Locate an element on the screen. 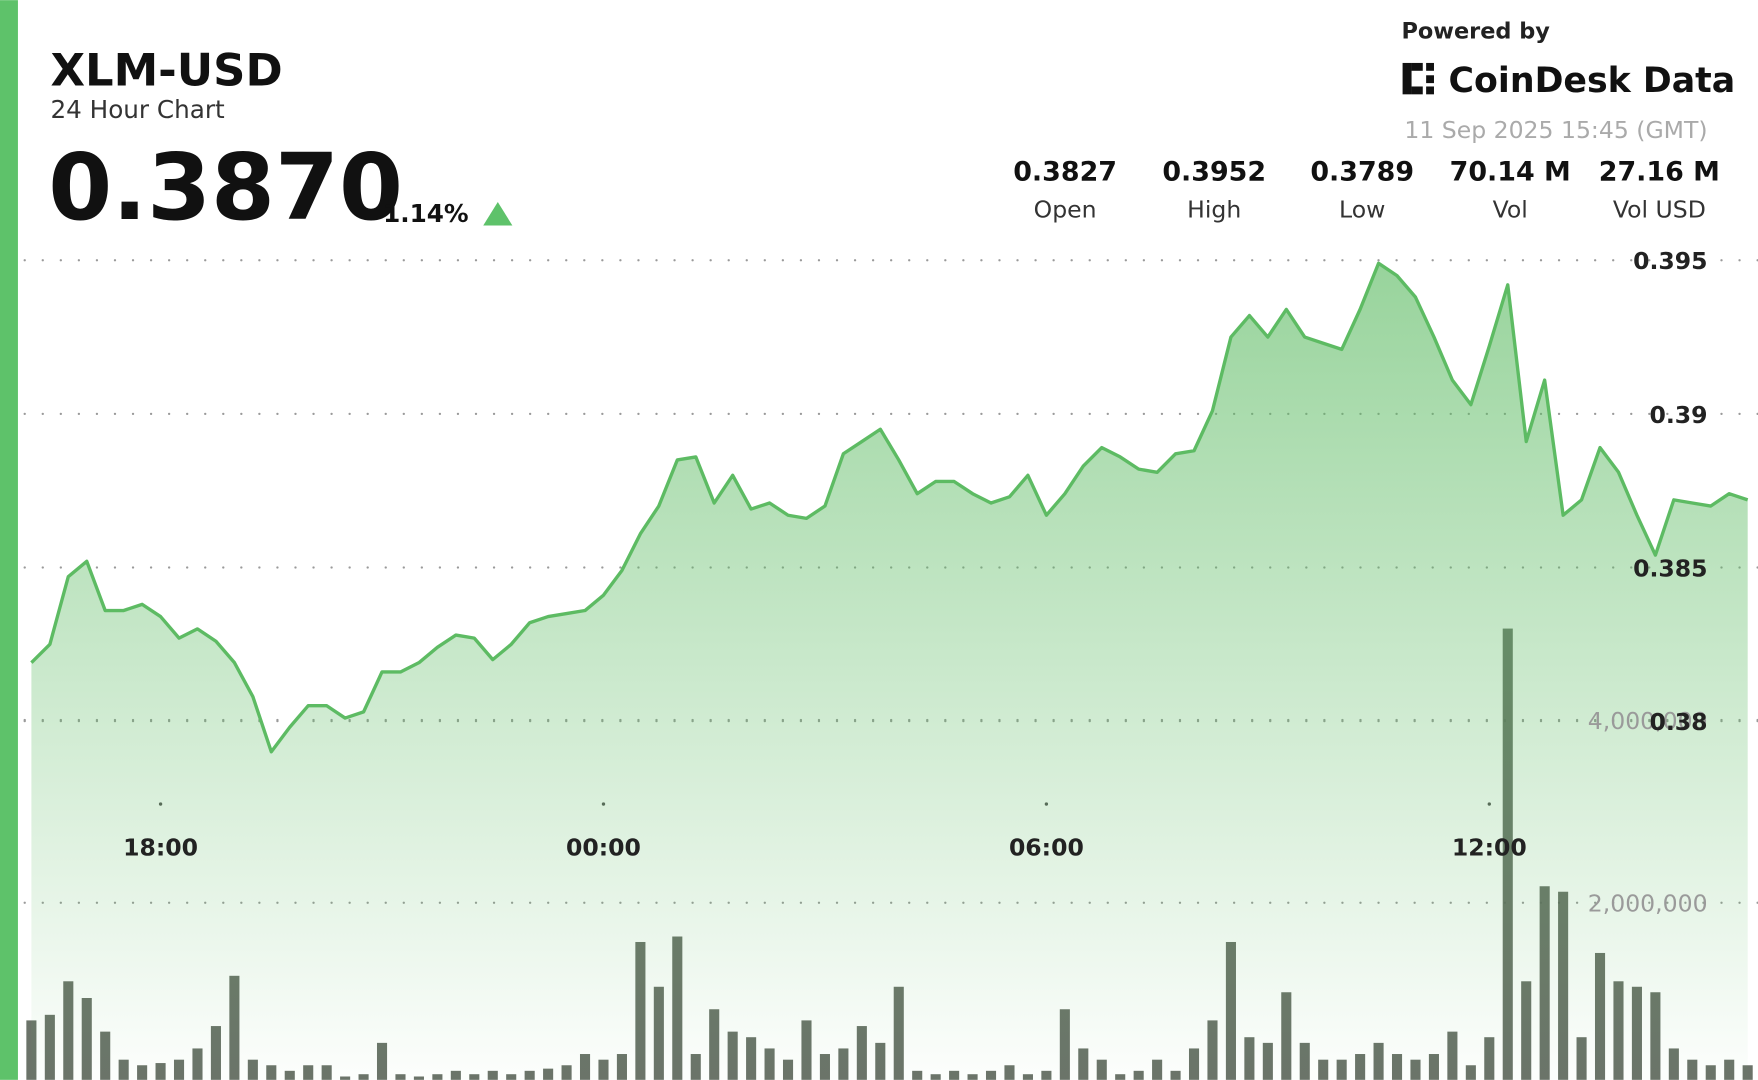  brand-logo is located at coordinates (1418, 78).